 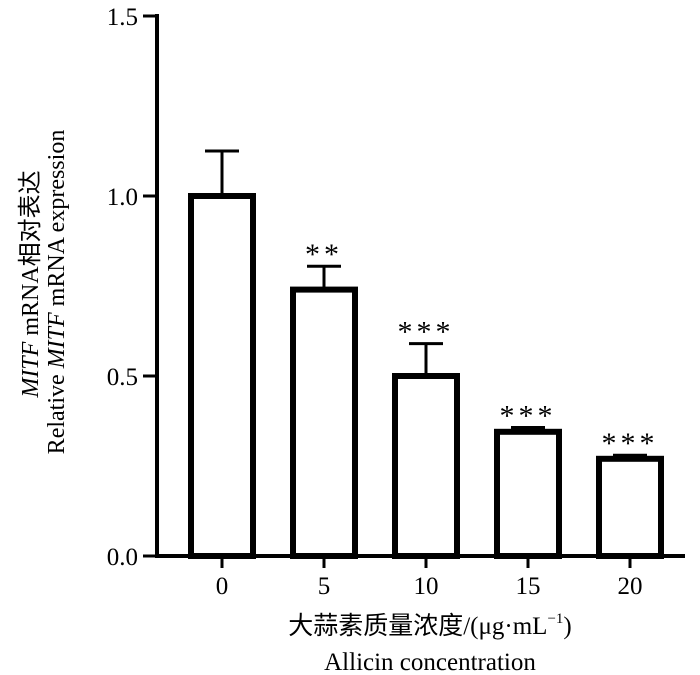 What do you see at coordinates (122, 17) in the screenshot?
I see `y-tick-label: 1.5` at bounding box center [122, 17].